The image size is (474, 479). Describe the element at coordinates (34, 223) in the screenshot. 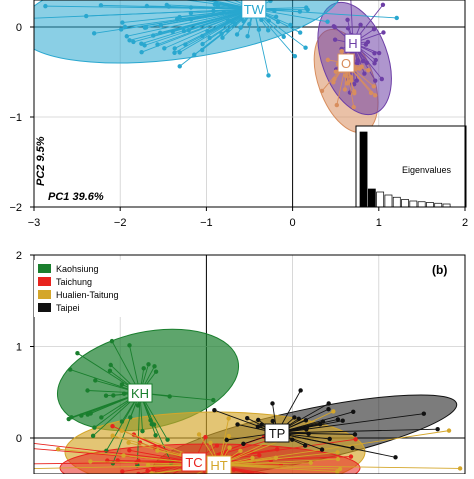

I see `panel-a-x-tick-label: −3` at that location.